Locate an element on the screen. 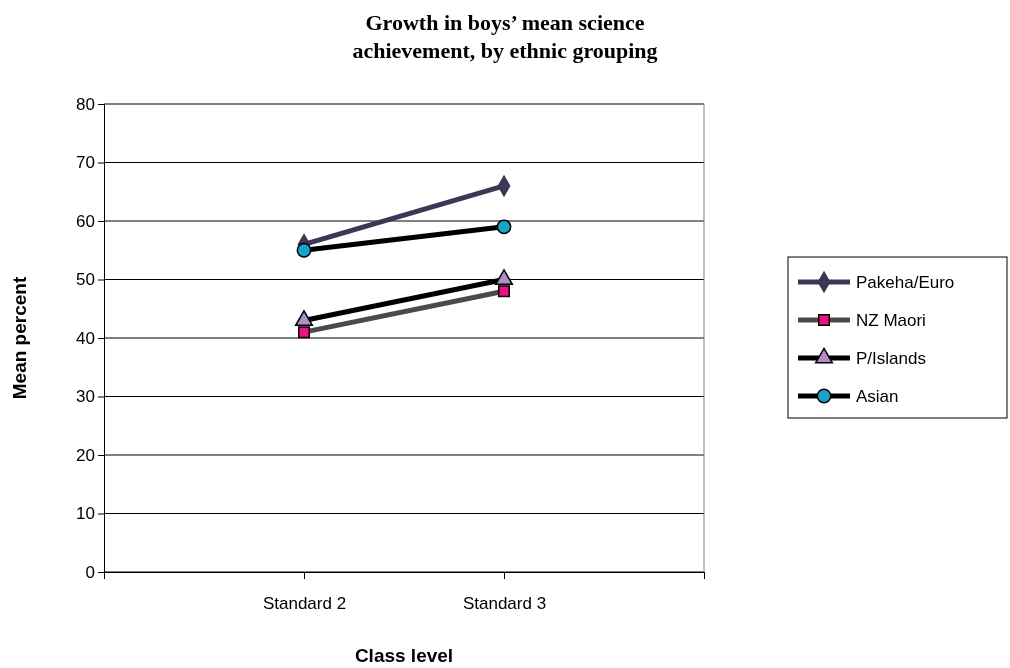 Image resolution: width=1010 pixels, height=668 pixels. y-tick-label: 50 is located at coordinates (85, 280).